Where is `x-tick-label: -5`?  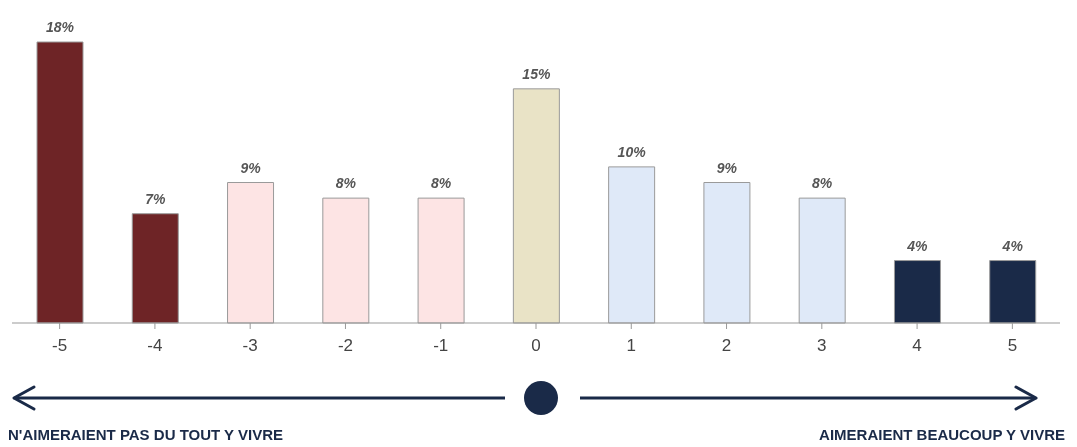 x-tick-label: -5 is located at coordinates (60, 346).